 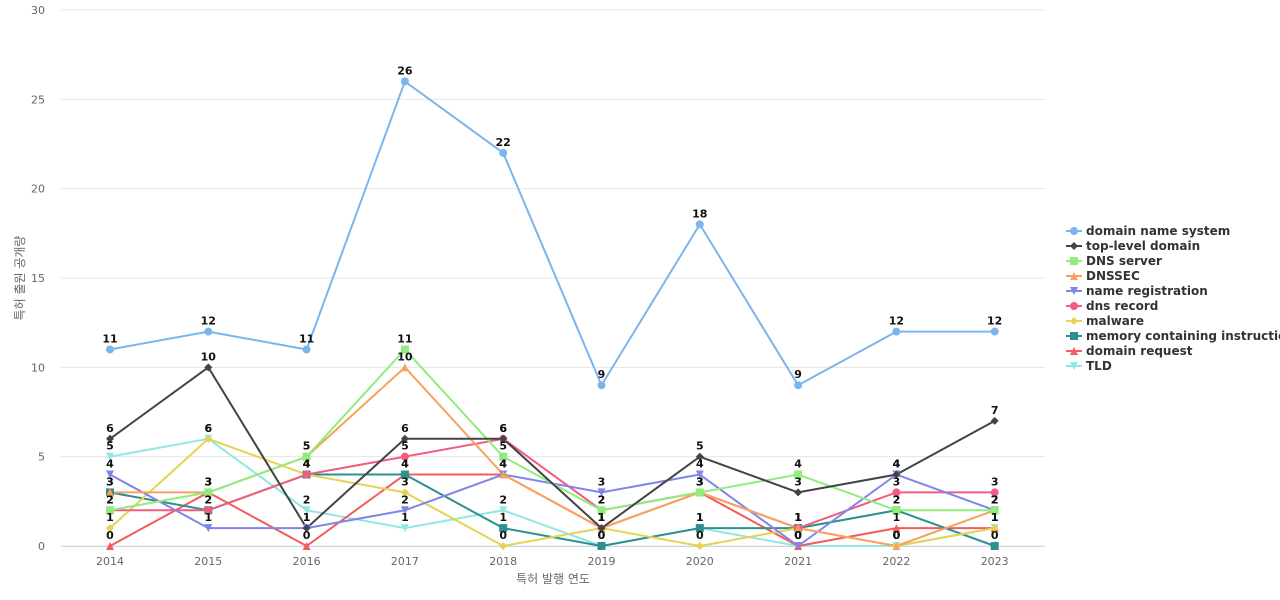 I want to click on y-tick-label: 15, so click(x=38, y=278).